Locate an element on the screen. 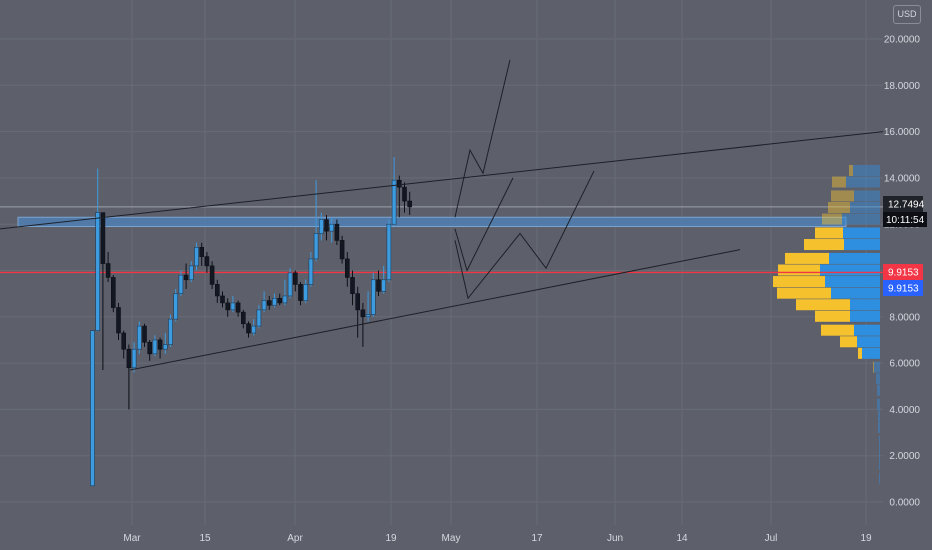 The image size is (932, 550). countdown-box is located at coordinates (905, 219).